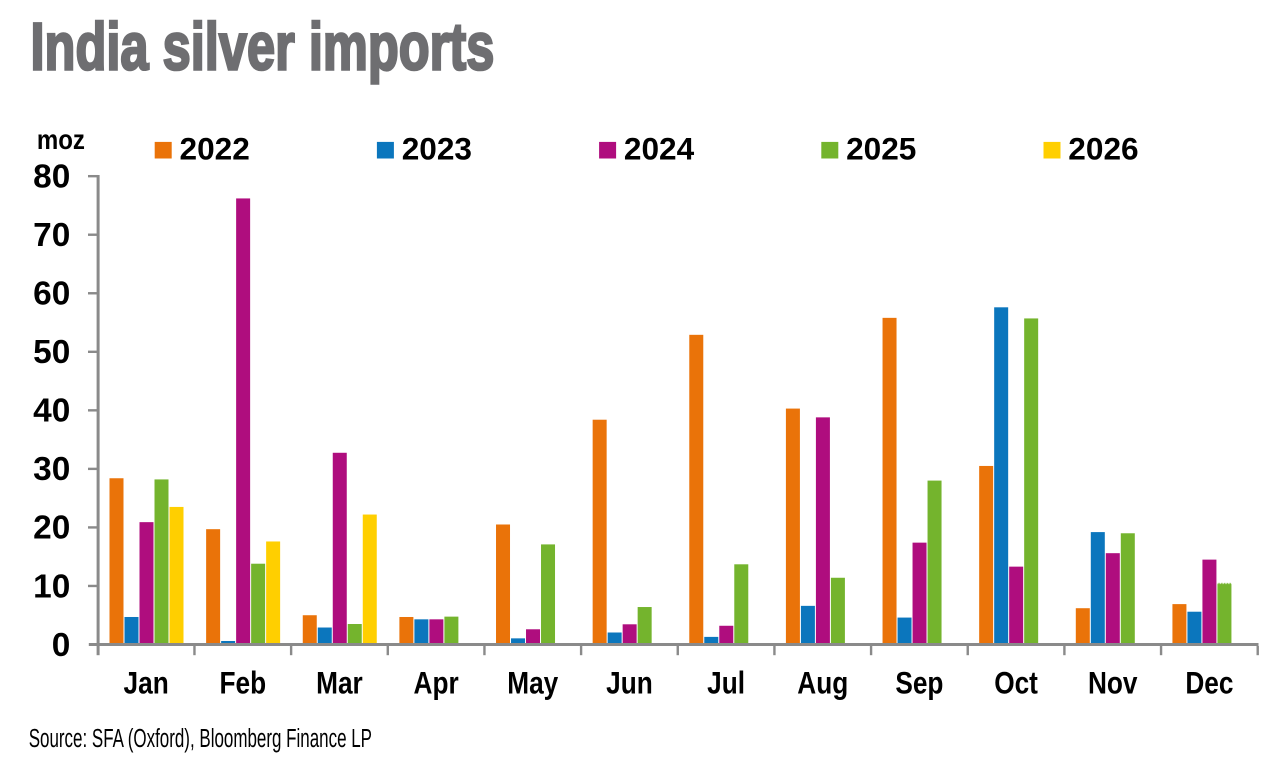 Image resolution: width=1283 pixels, height=763 pixels. I want to click on svg-text: Dec, so click(1209, 683).